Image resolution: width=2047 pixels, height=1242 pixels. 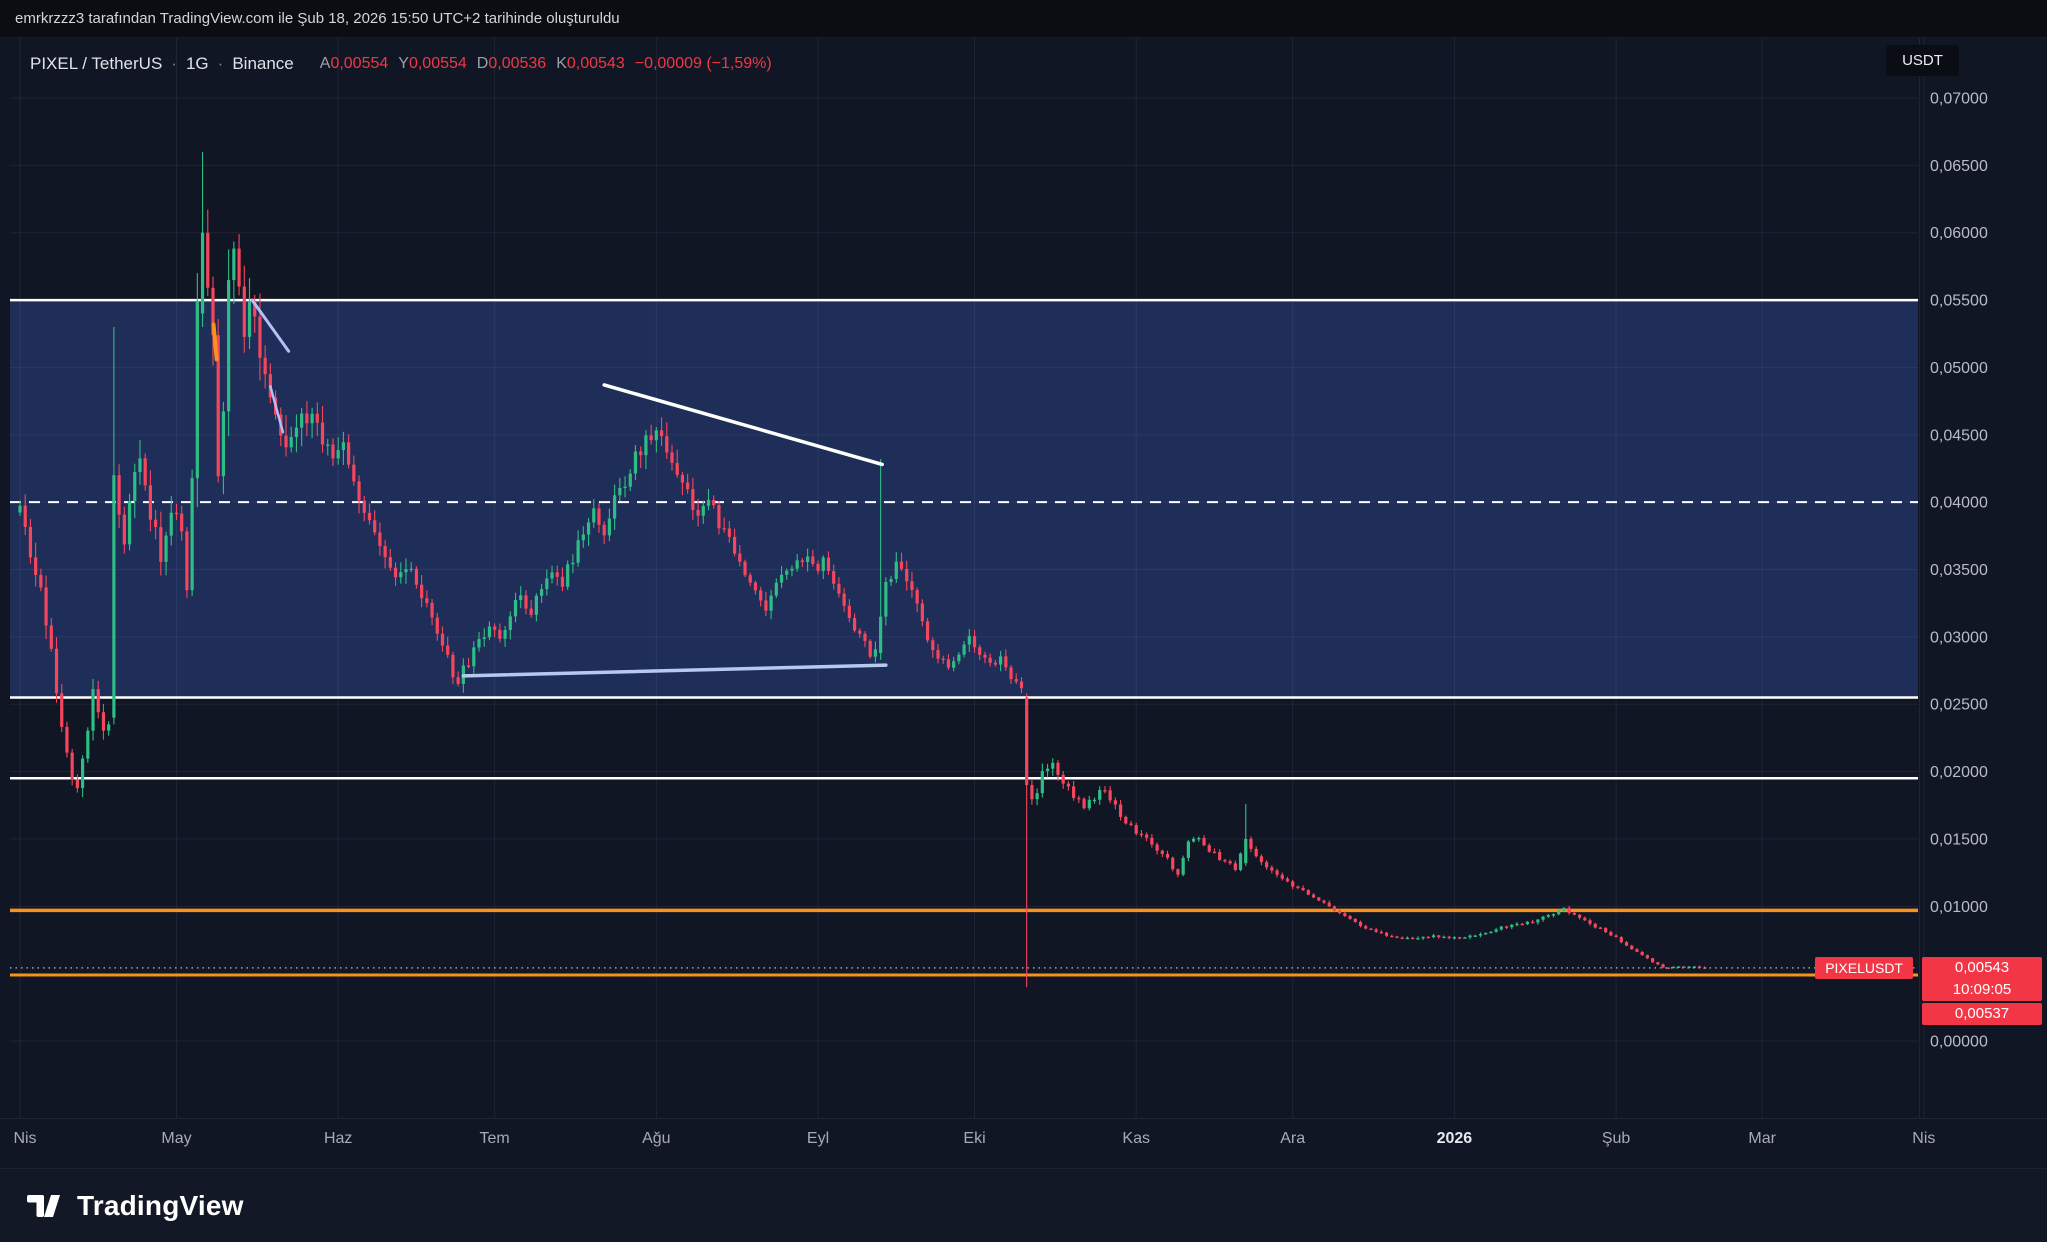 I want to click on svg-text: Şub, so click(x=1616, y=1138).